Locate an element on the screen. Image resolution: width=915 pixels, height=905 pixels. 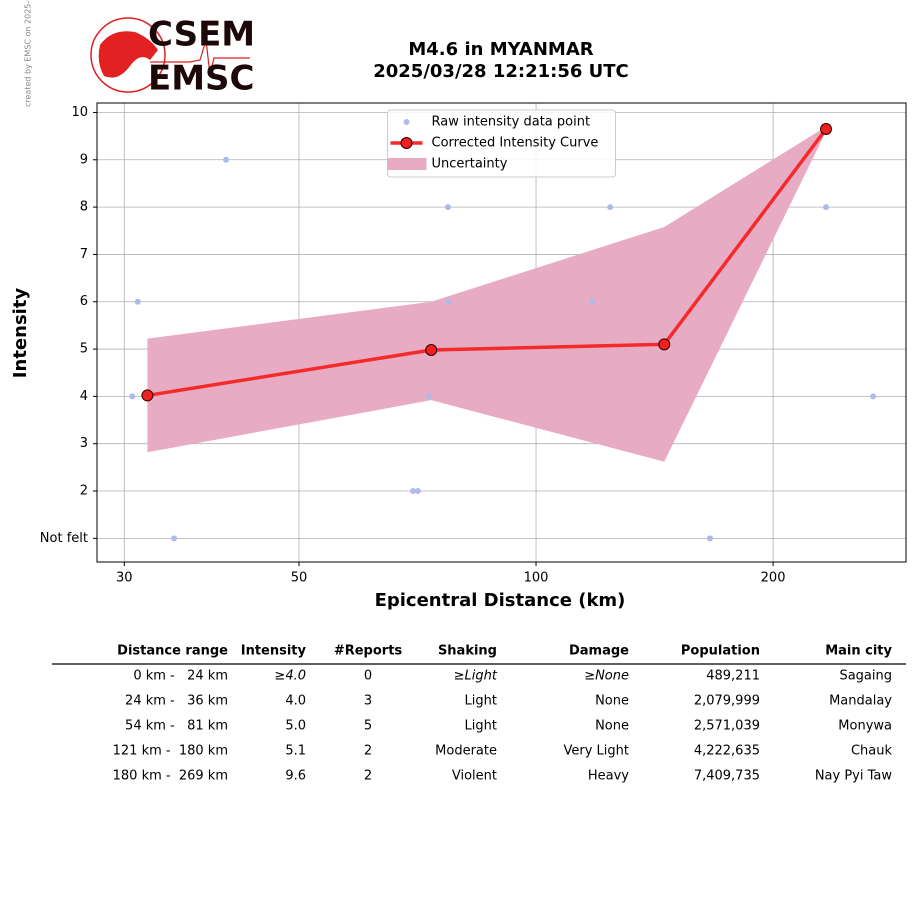
table-cell: 4.0 is located at coordinates (295, 701).